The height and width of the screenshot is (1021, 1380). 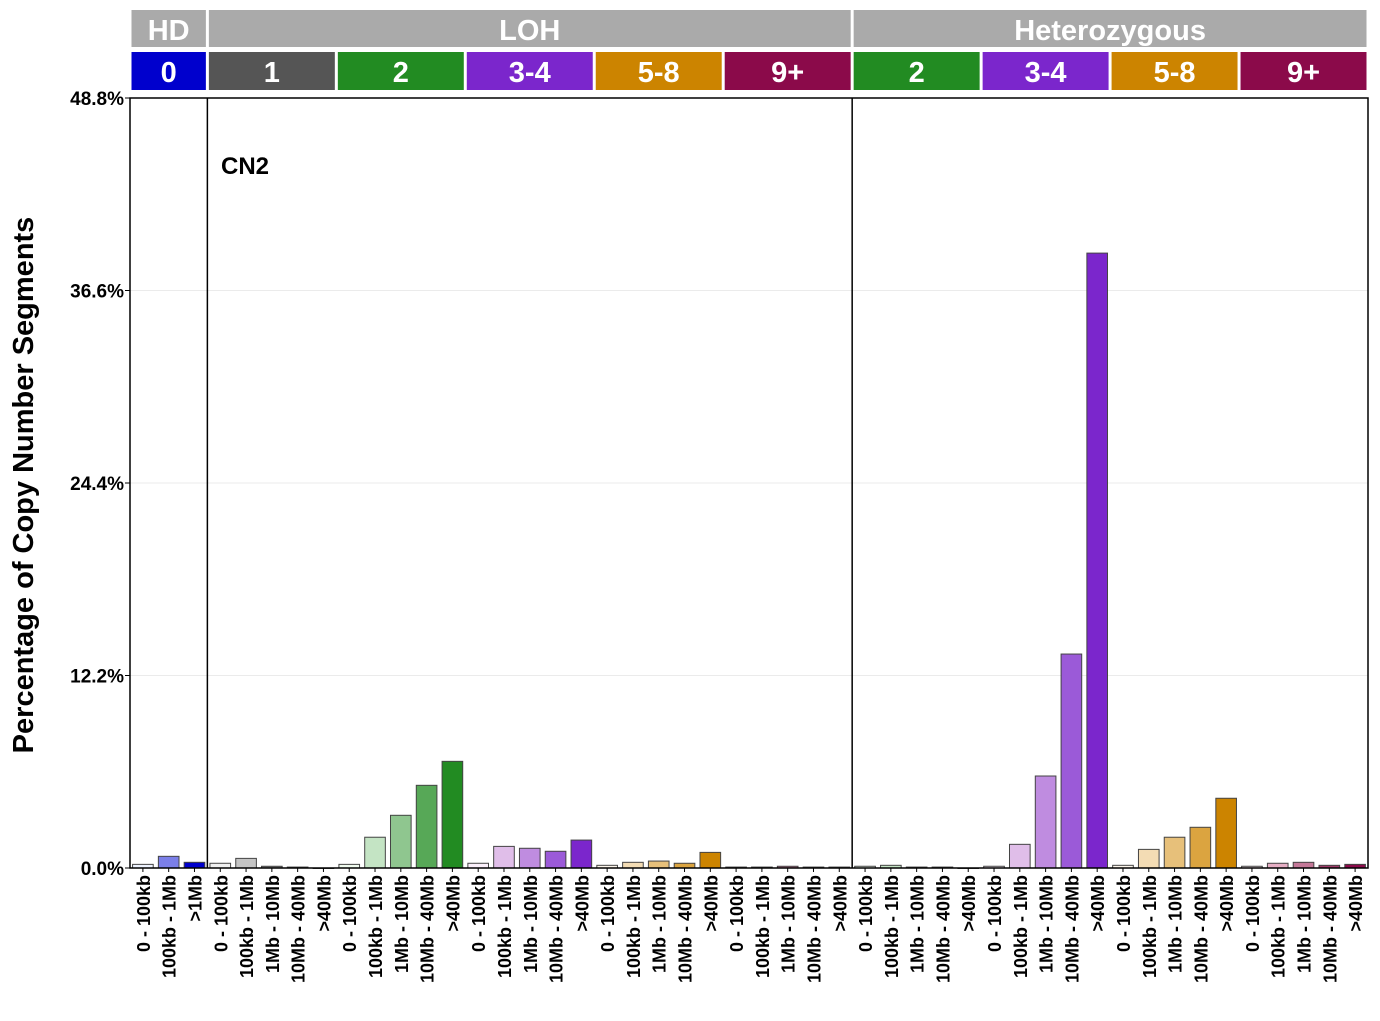 I want to click on subgroup-label: 1, so click(x=272, y=73).